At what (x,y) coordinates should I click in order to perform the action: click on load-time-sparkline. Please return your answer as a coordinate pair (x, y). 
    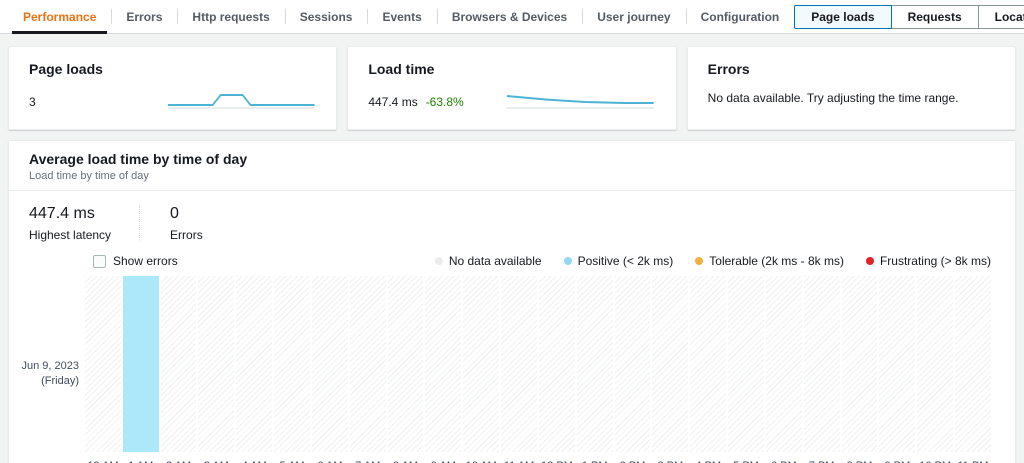
    Looking at the image, I should click on (580, 102).